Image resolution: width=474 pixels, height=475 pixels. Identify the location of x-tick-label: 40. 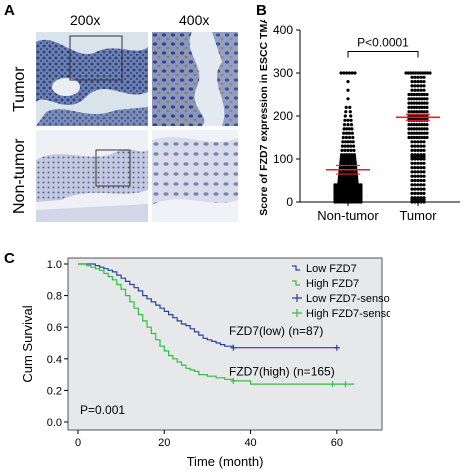
(250, 443).